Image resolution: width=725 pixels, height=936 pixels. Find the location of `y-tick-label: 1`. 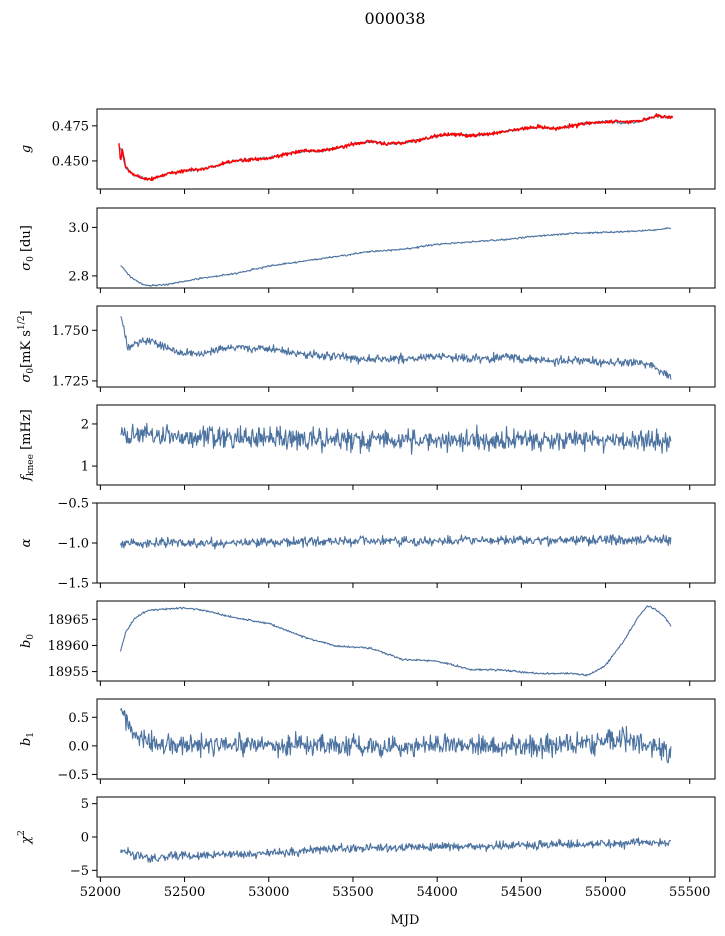

y-tick-label: 1 is located at coordinates (85, 467).